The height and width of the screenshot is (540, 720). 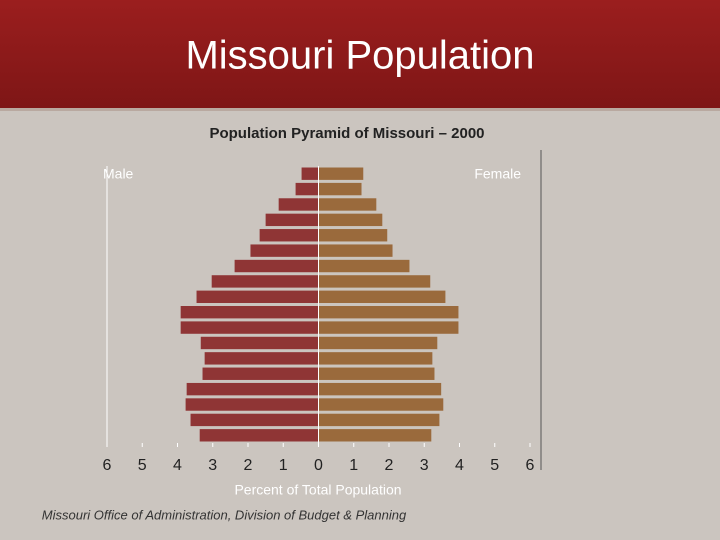 What do you see at coordinates (497, 174) in the screenshot?
I see `legend-label: Female` at bounding box center [497, 174].